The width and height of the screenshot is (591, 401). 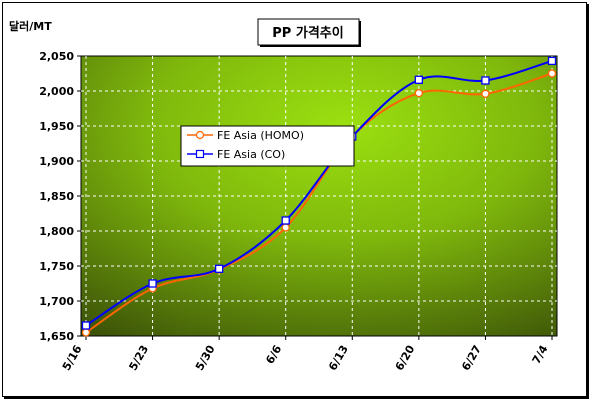 What do you see at coordinates (56, 336) in the screenshot?
I see `y-tick-label: 1,650` at bounding box center [56, 336].